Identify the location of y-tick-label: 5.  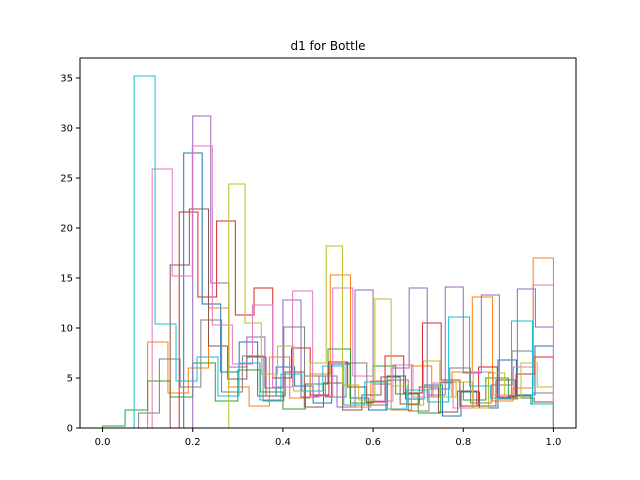
(70, 379).